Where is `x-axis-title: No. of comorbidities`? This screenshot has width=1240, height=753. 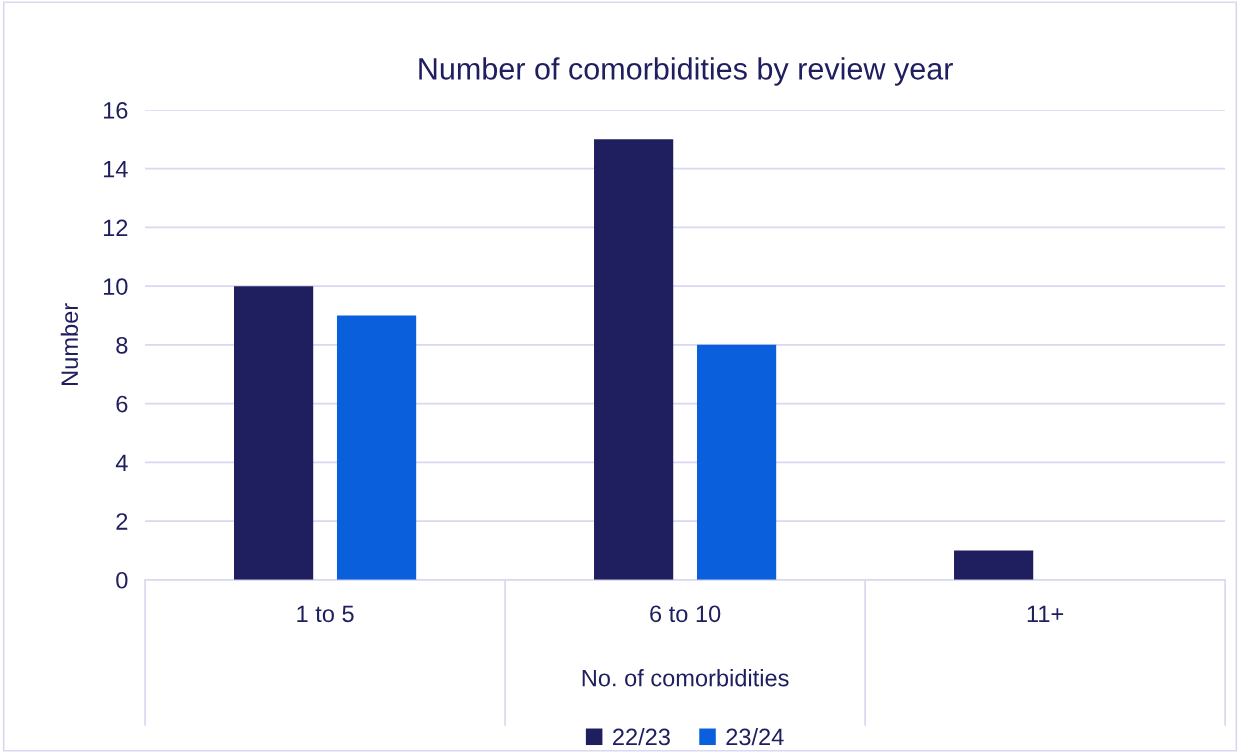 x-axis-title: No. of comorbidities is located at coordinates (685, 678).